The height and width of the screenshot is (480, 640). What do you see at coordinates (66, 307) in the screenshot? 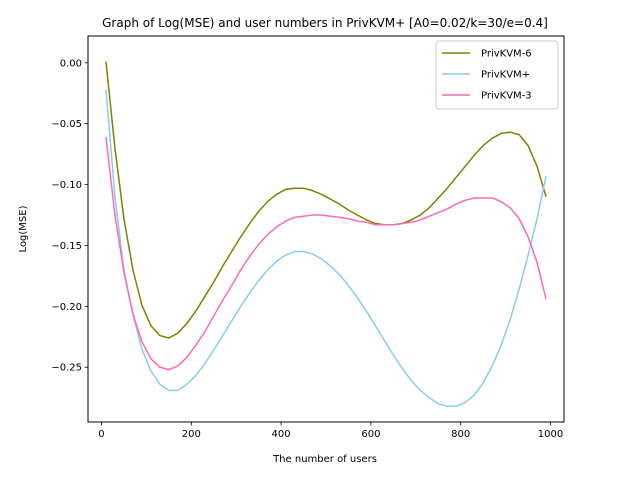
I see `y-tick-label: −0.20` at bounding box center [66, 307].